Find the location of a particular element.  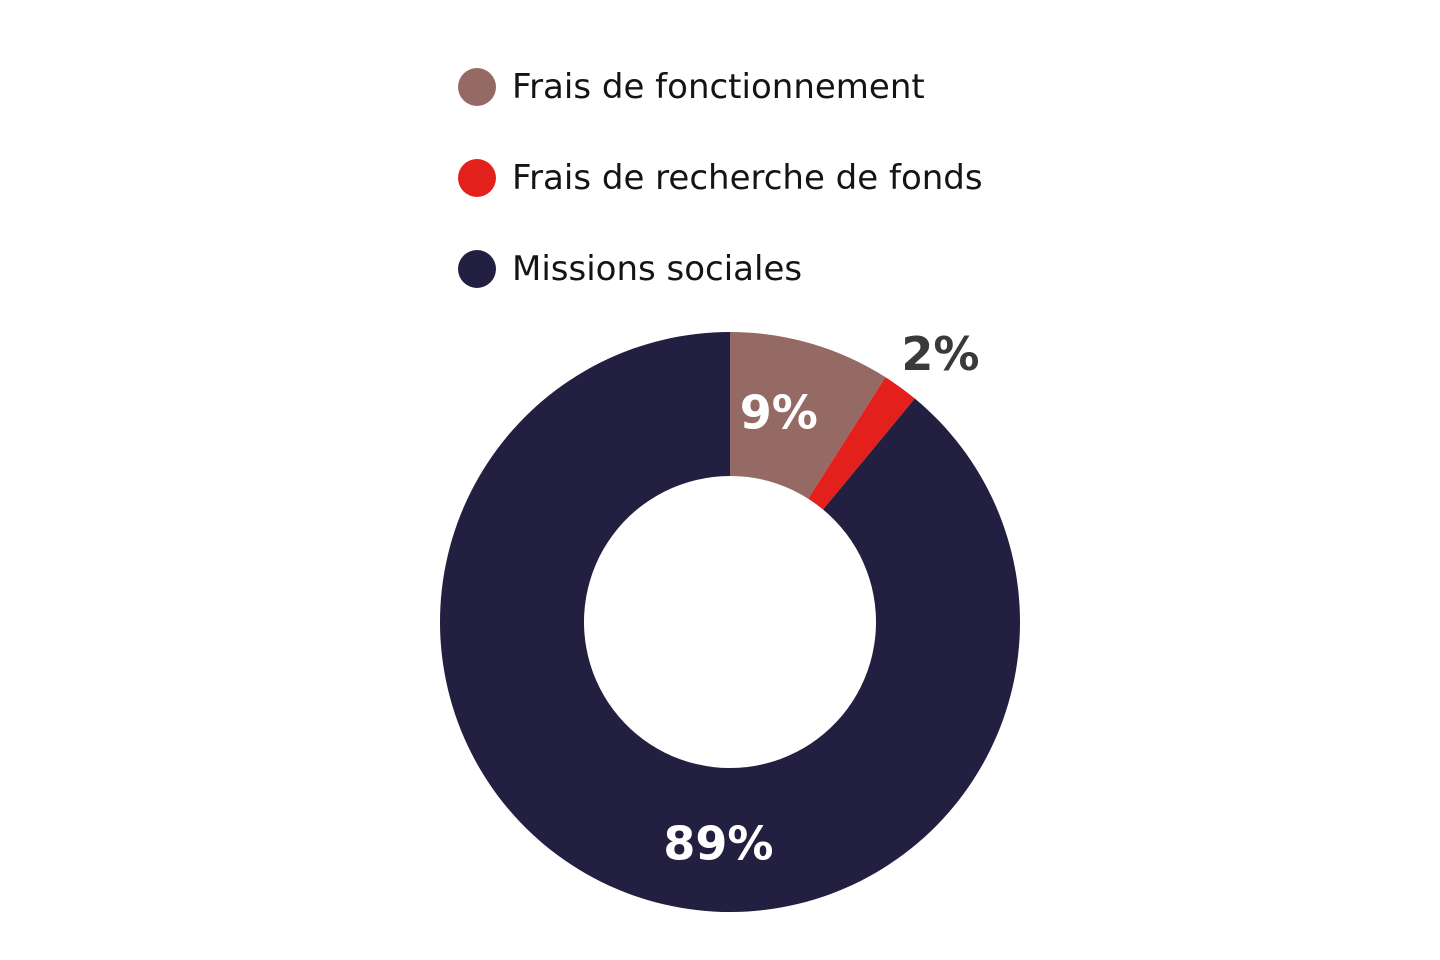

legend-swatch-frais-de-fonctionnement is located at coordinates (477, 87).